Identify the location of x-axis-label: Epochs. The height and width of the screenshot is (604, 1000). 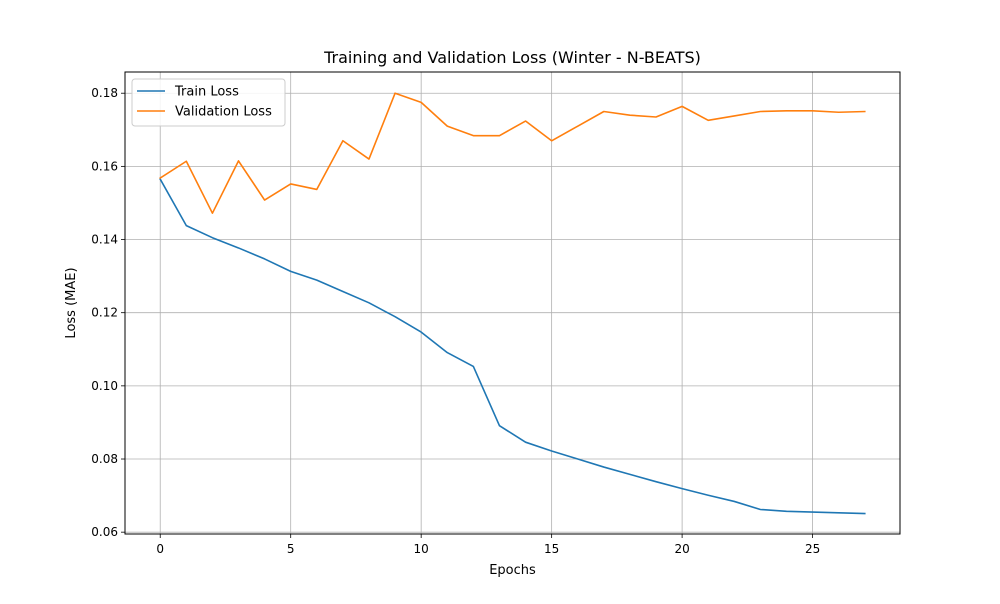
(512, 570).